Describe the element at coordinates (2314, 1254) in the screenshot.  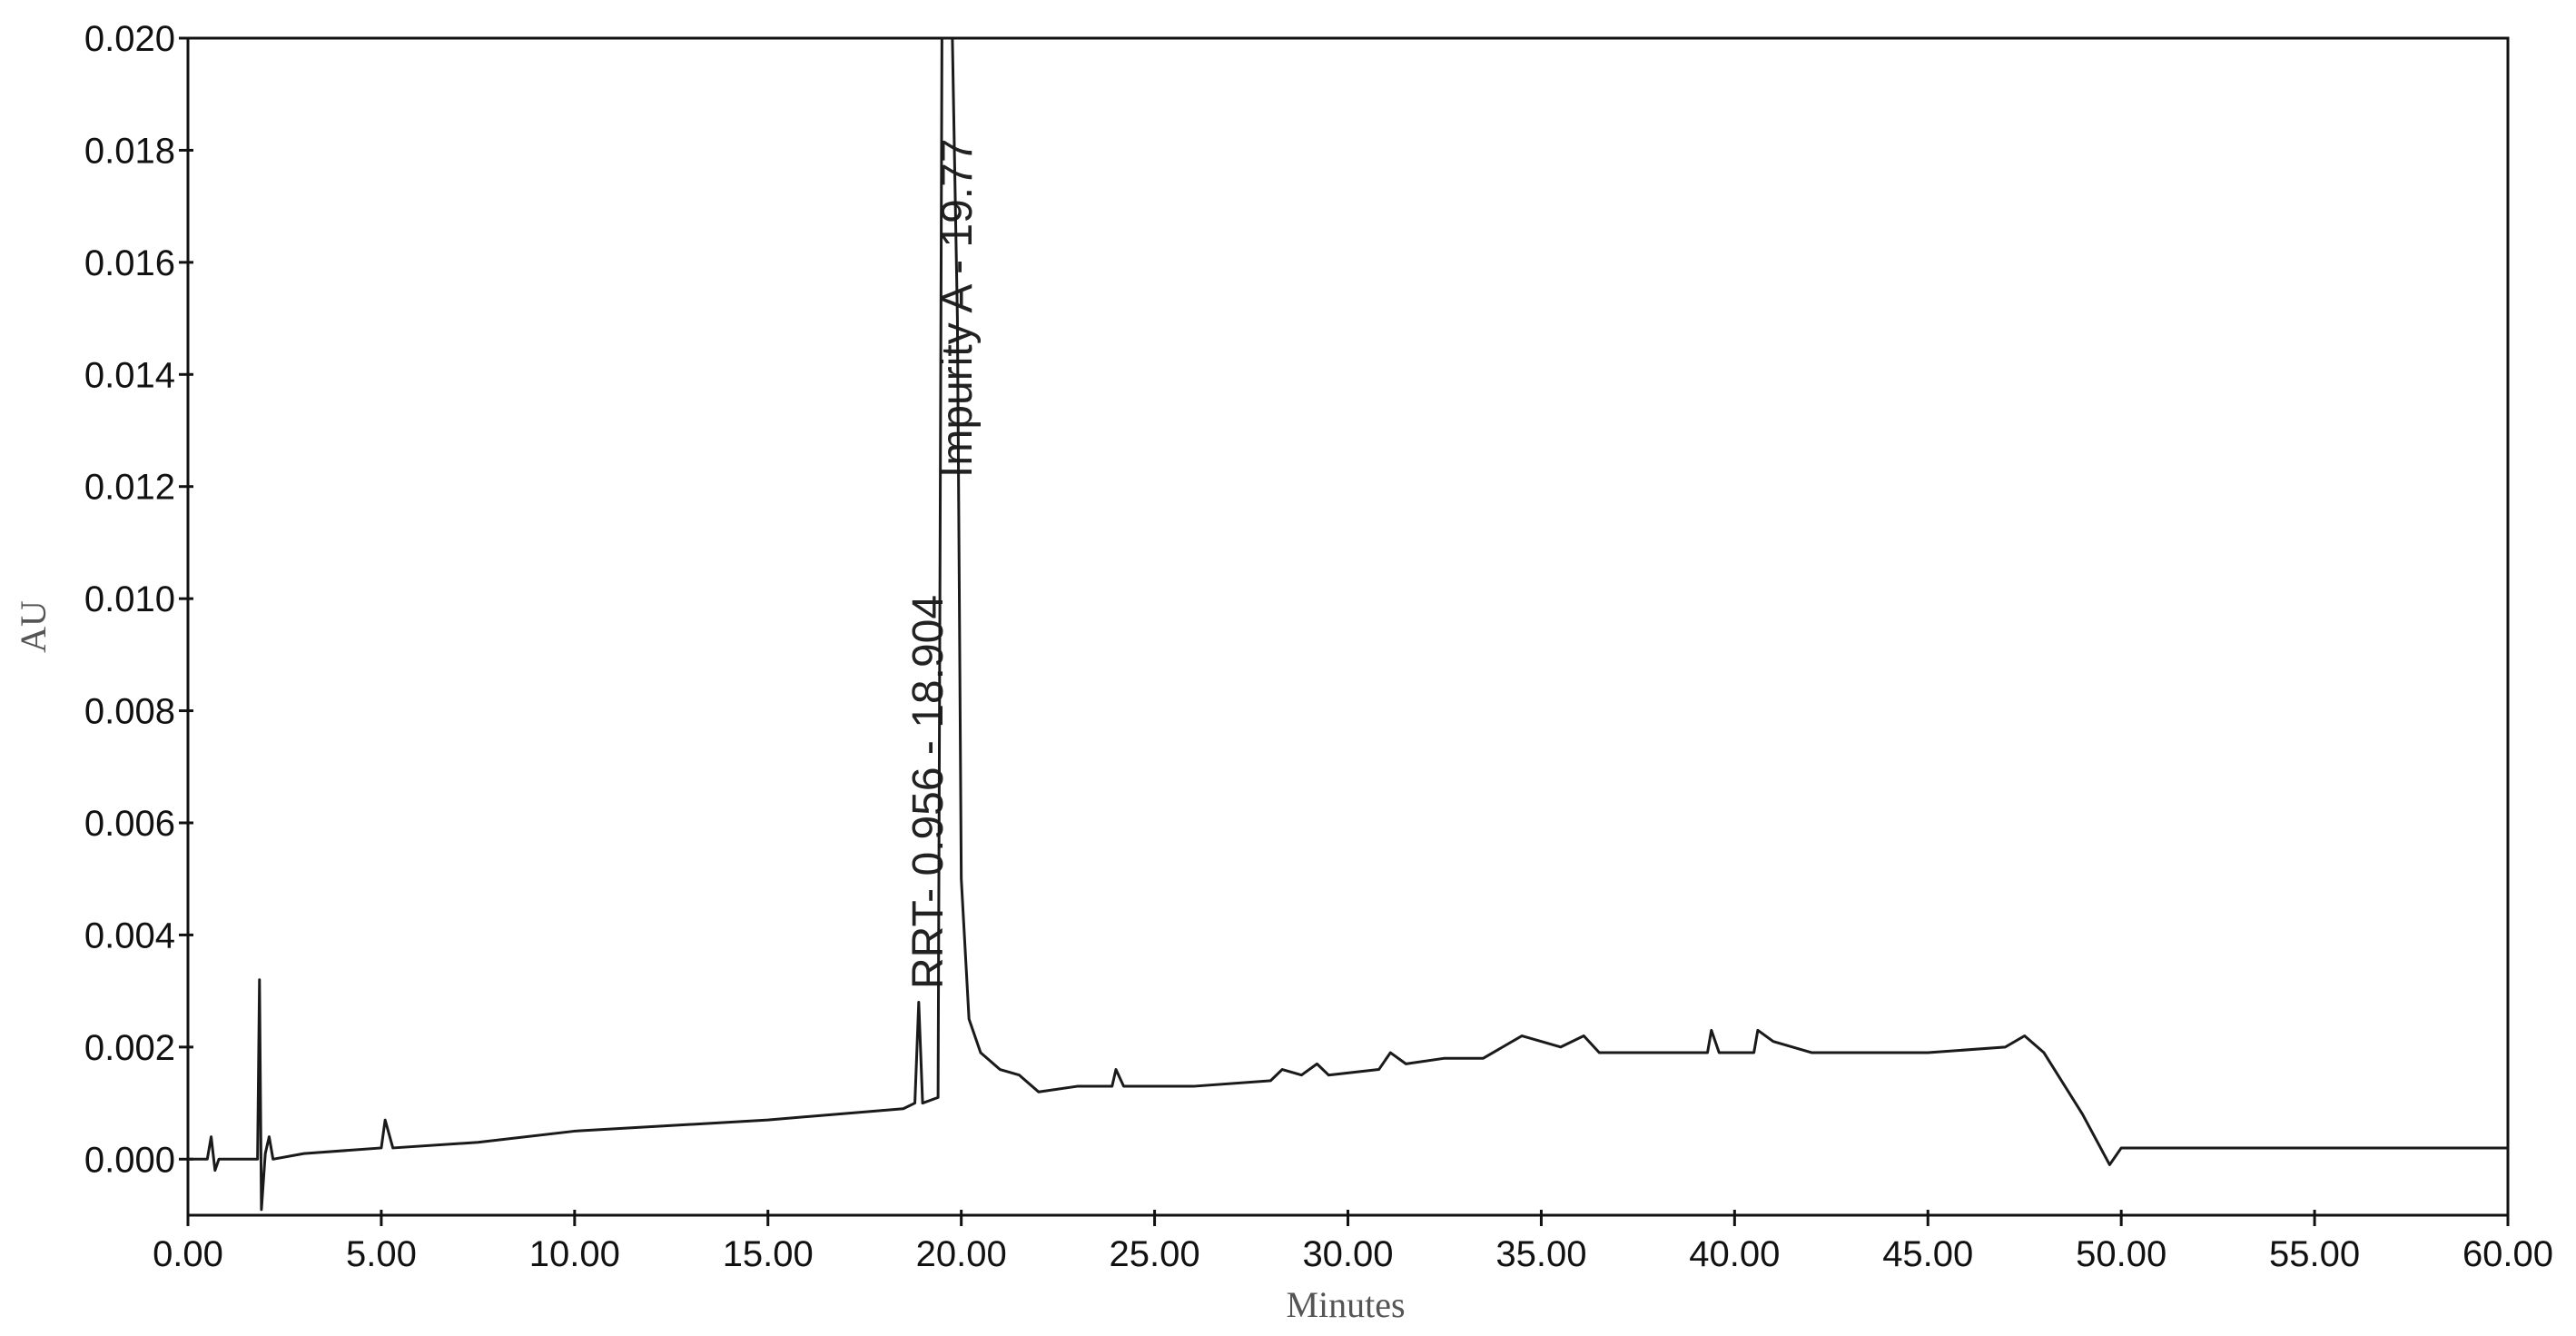
I see `x-tick-label: 55.00` at that location.